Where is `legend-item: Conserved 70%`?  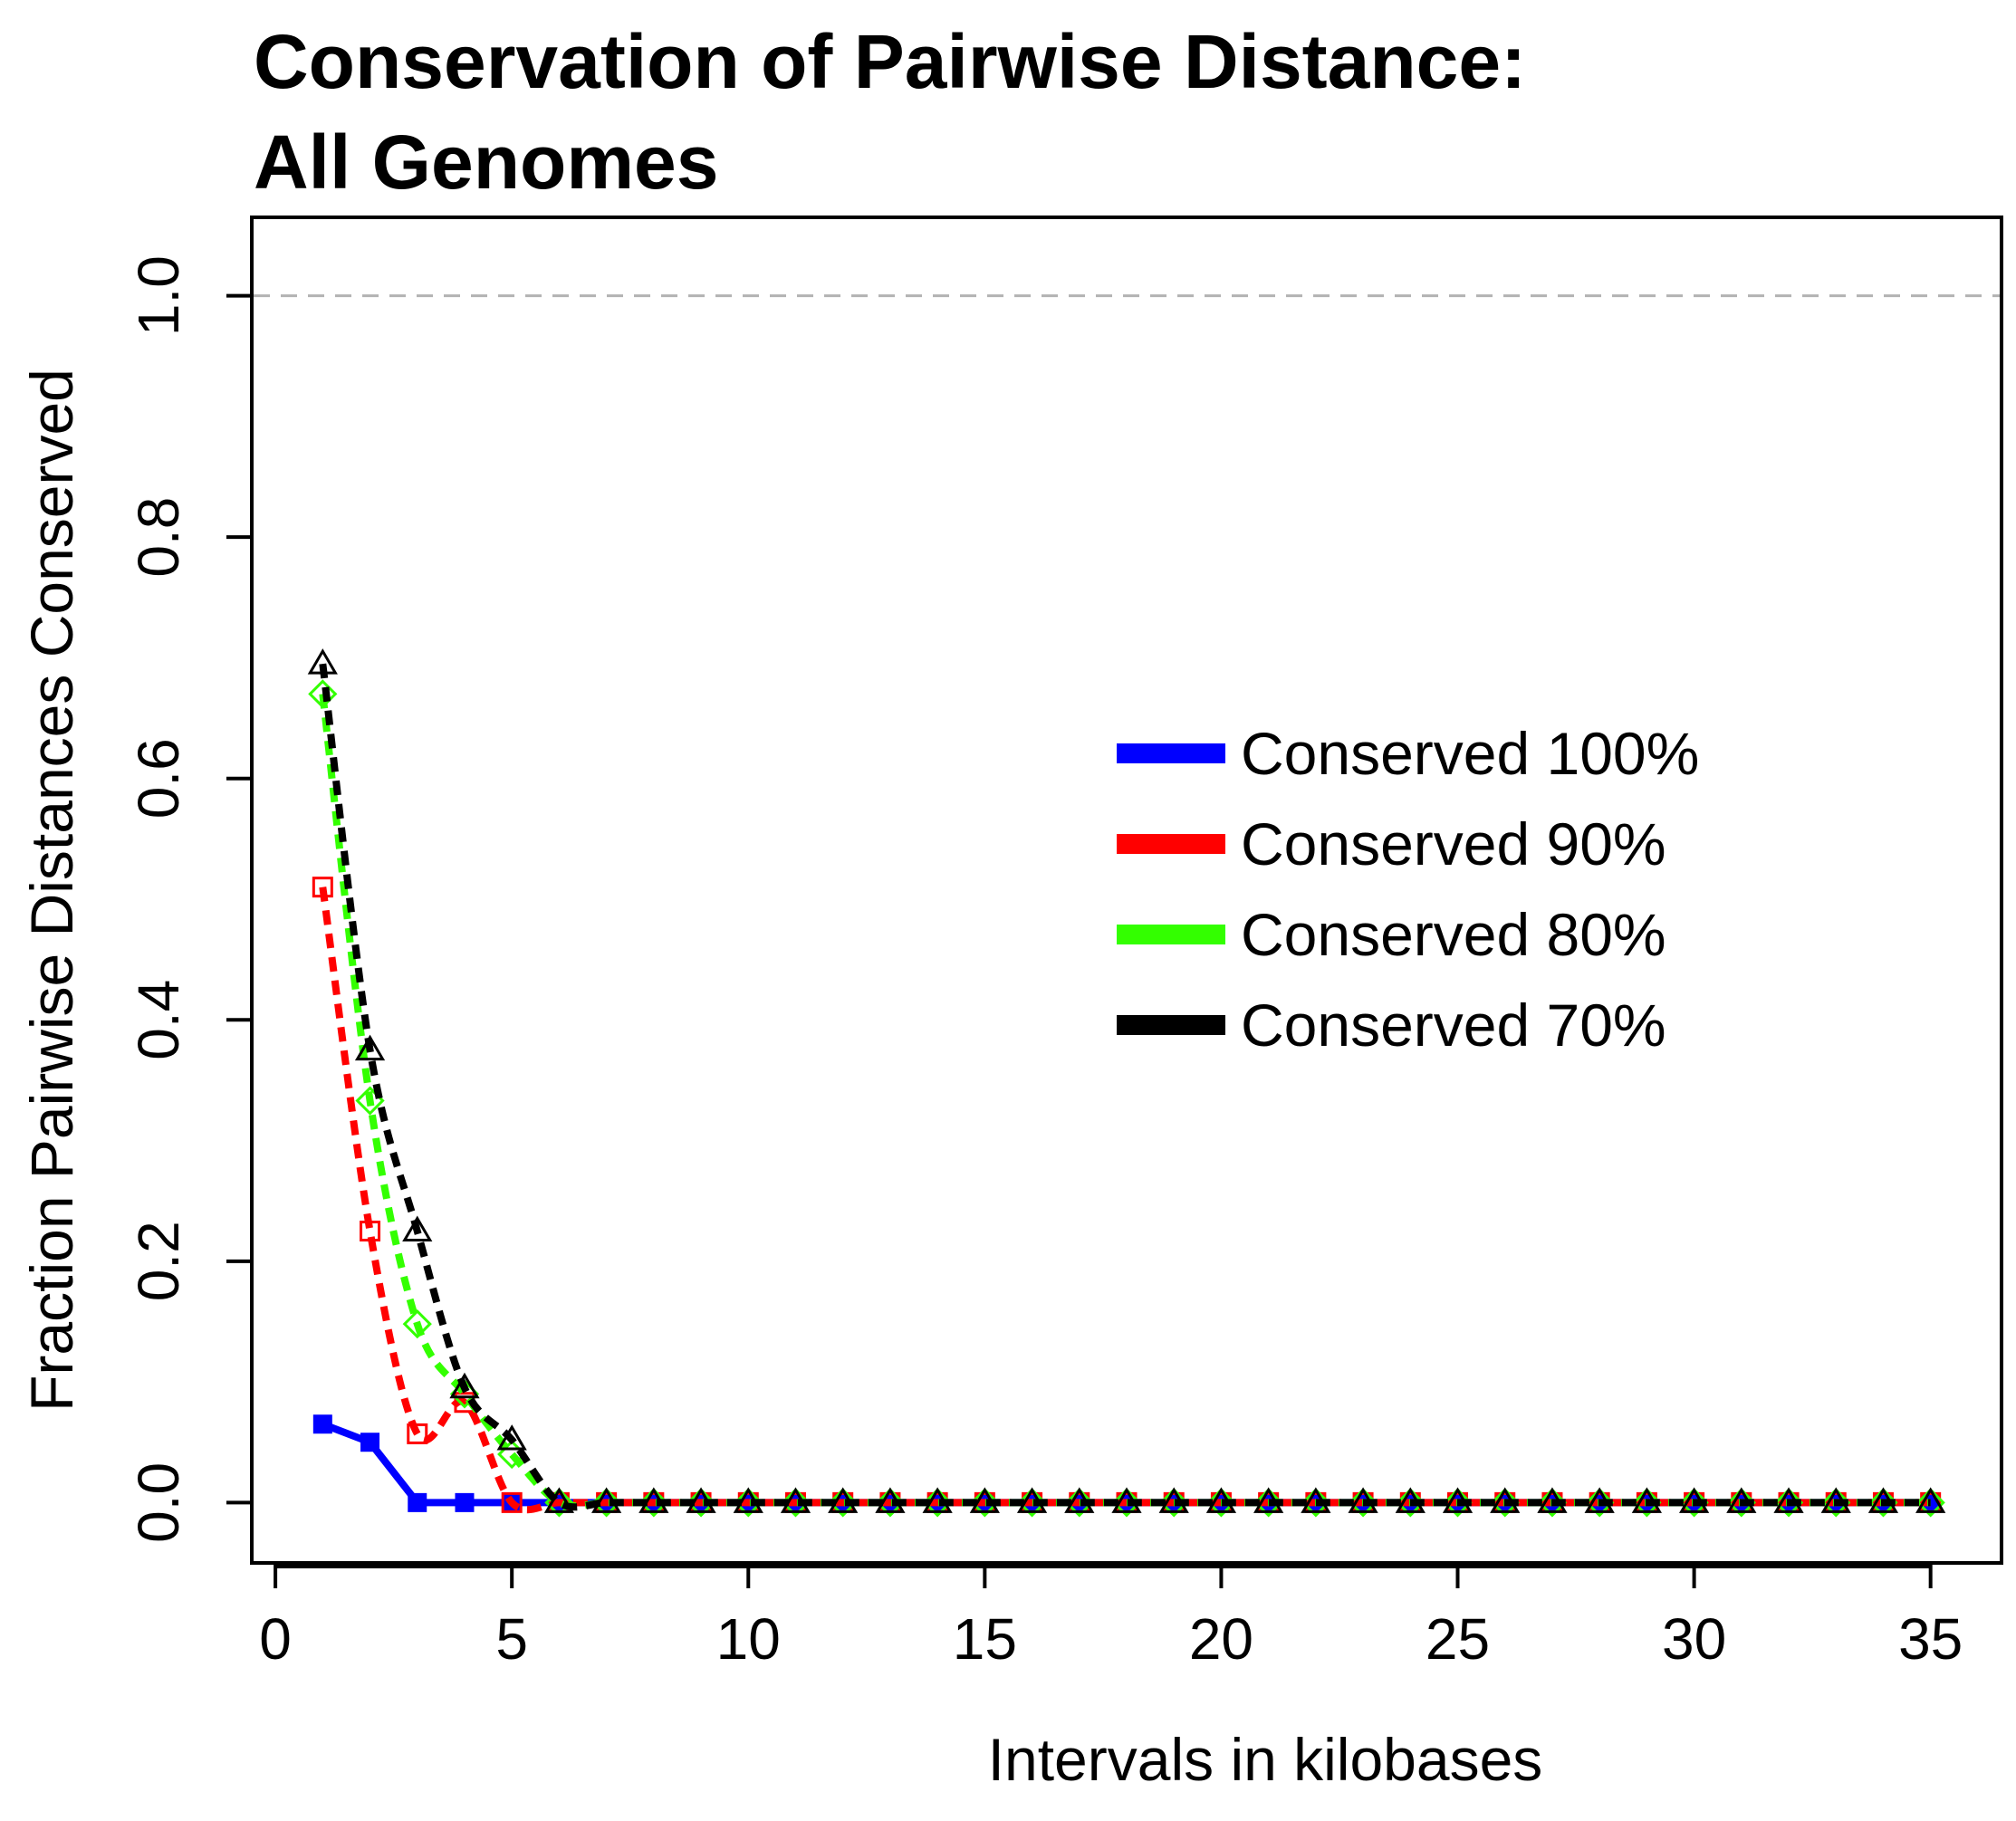
legend-item: Conserved 70% is located at coordinates (1391, 1025).